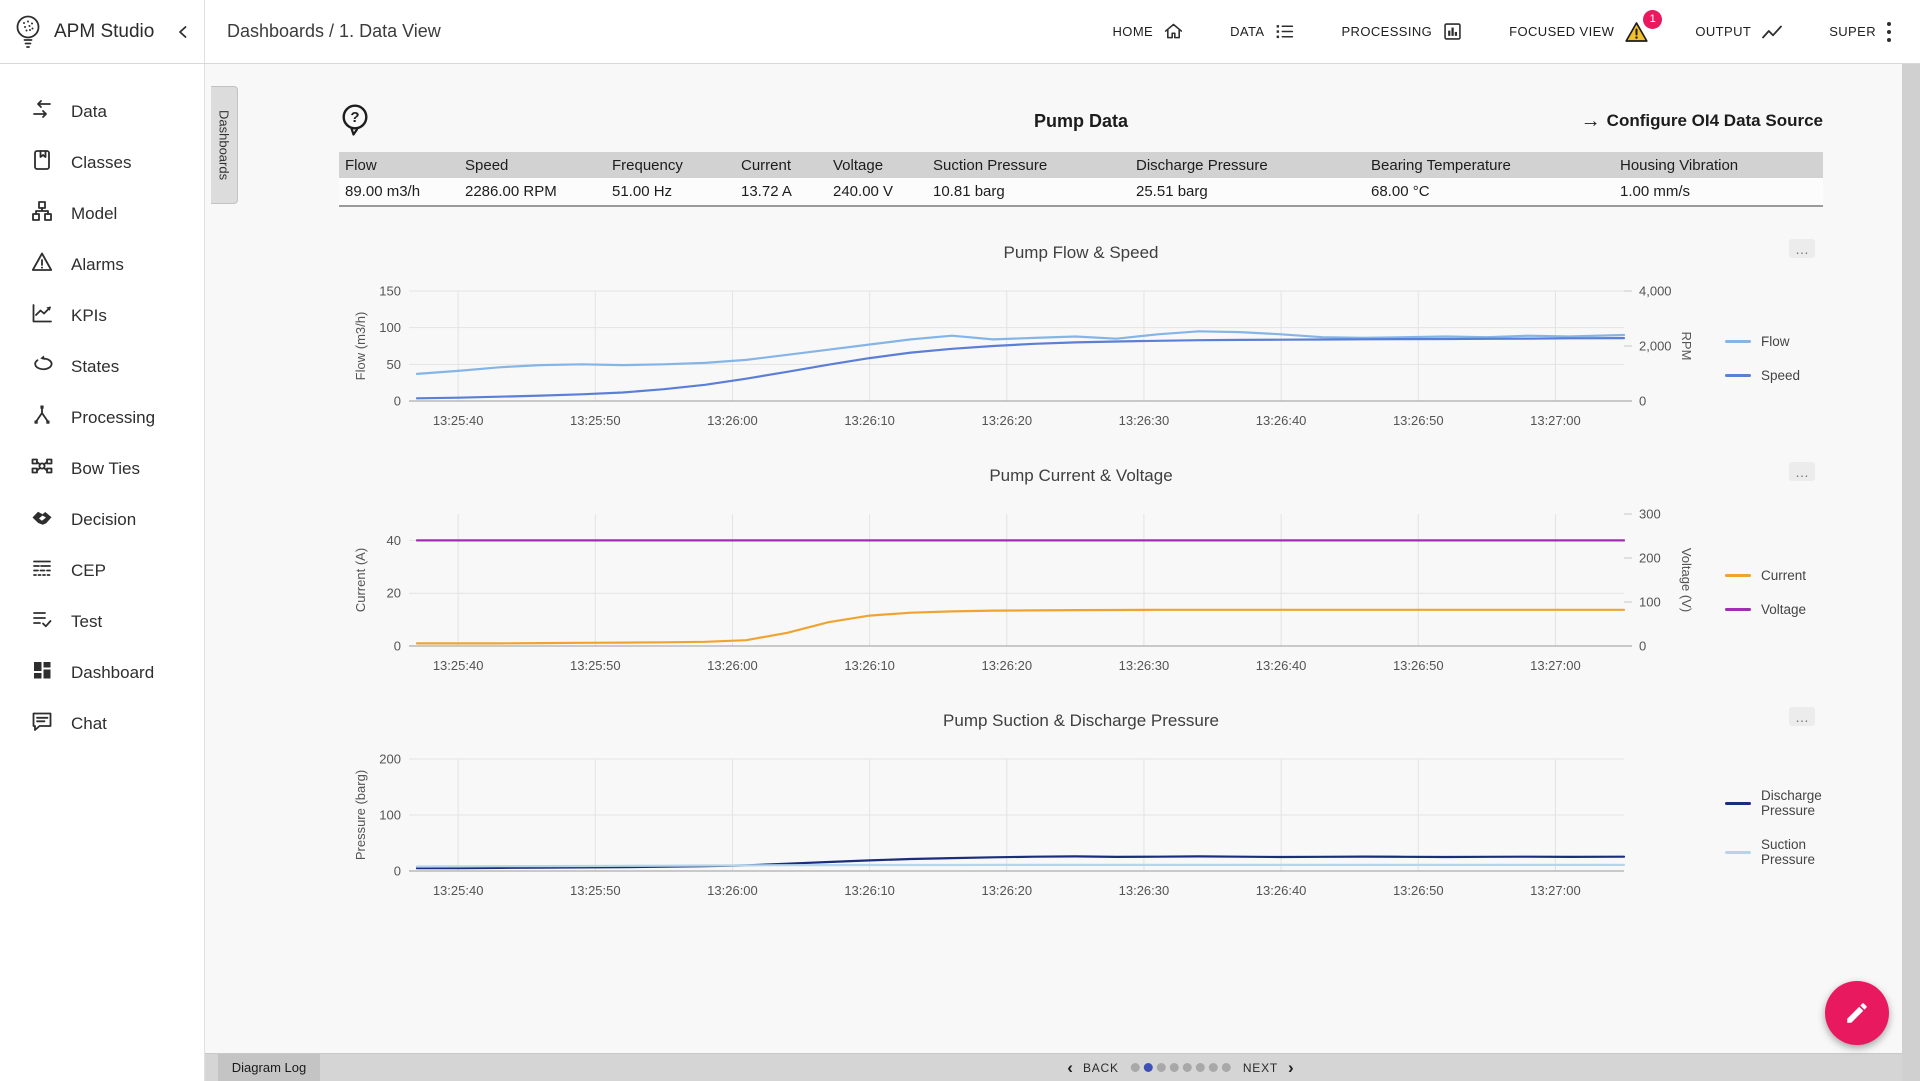 The height and width of the screenshot is (1081, 1920). I want to click on nav-super-menu: SUPER, so click(1860, 32).